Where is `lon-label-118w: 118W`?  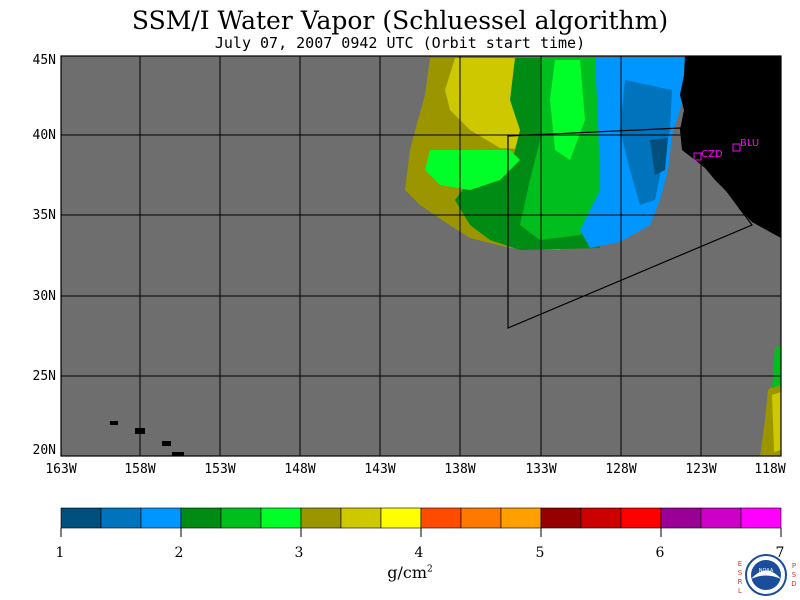
lon-label-118w: 118W is located at coordinates (770, 469).